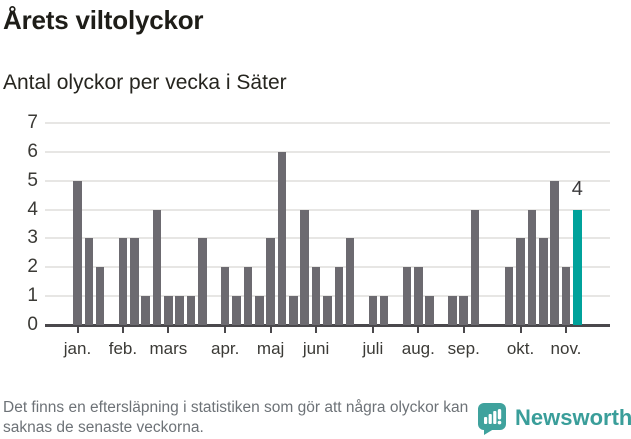 The image size is (631, 439). What do you see at coordinates (103, 20) in the screenshot?
I see `page-title: Årets viltolyckor` at bounding box center [103, 20].